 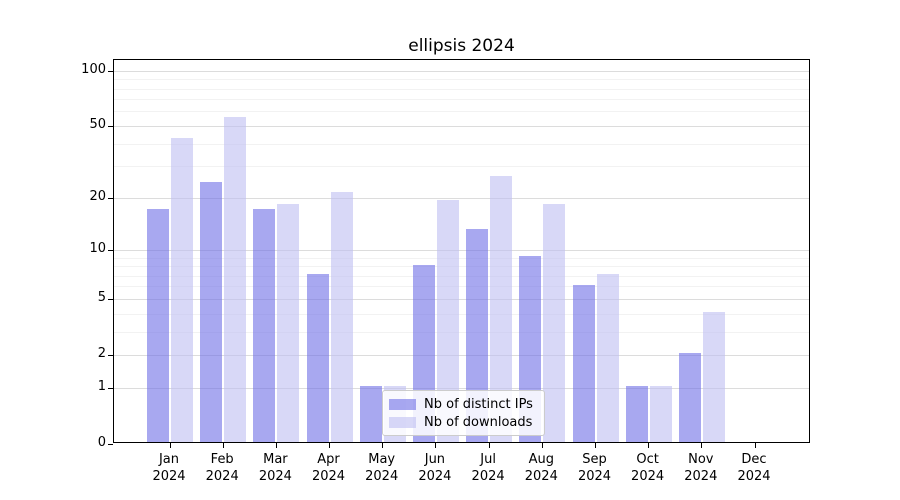 I want to click on x-tick-month: Apr, so click(x=328, y=459).